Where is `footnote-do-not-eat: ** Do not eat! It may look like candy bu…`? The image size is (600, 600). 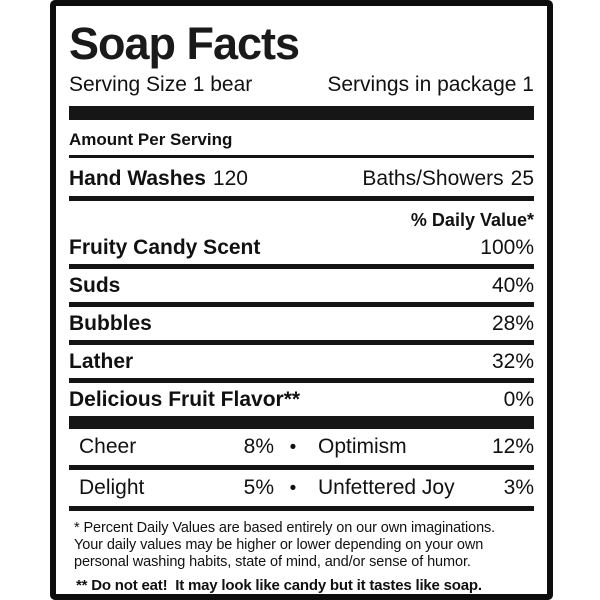 footnote-do-not-eat: ** Do not eat! It may look like candy bu… is located at coordinates (279, 585).